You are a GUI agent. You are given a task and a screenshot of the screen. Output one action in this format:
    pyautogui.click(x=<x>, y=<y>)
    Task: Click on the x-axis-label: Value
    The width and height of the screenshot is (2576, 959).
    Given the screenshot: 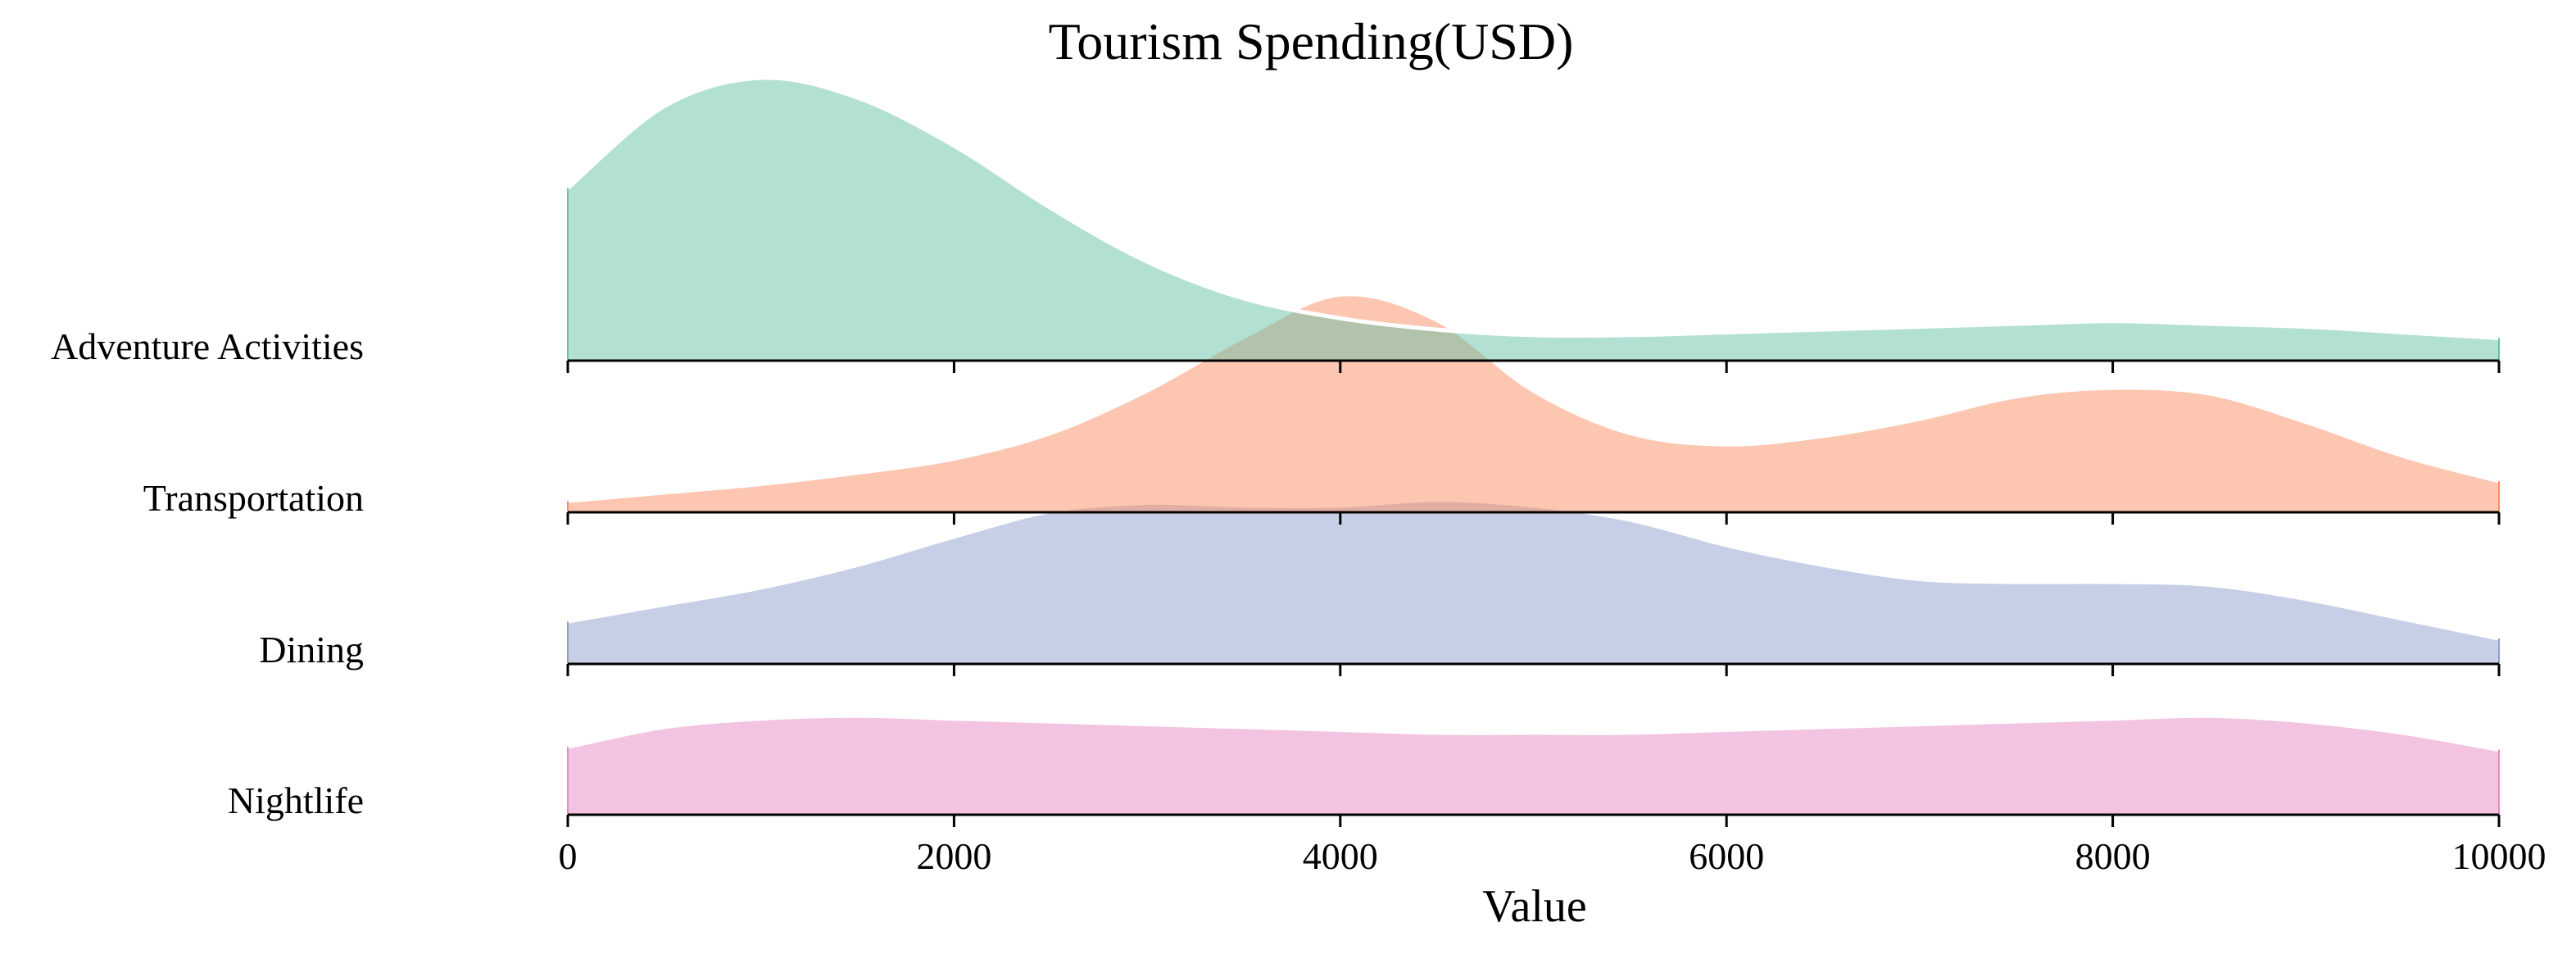 What is the action you would take?
    pyautogui.click(x=1534, y=906)
    